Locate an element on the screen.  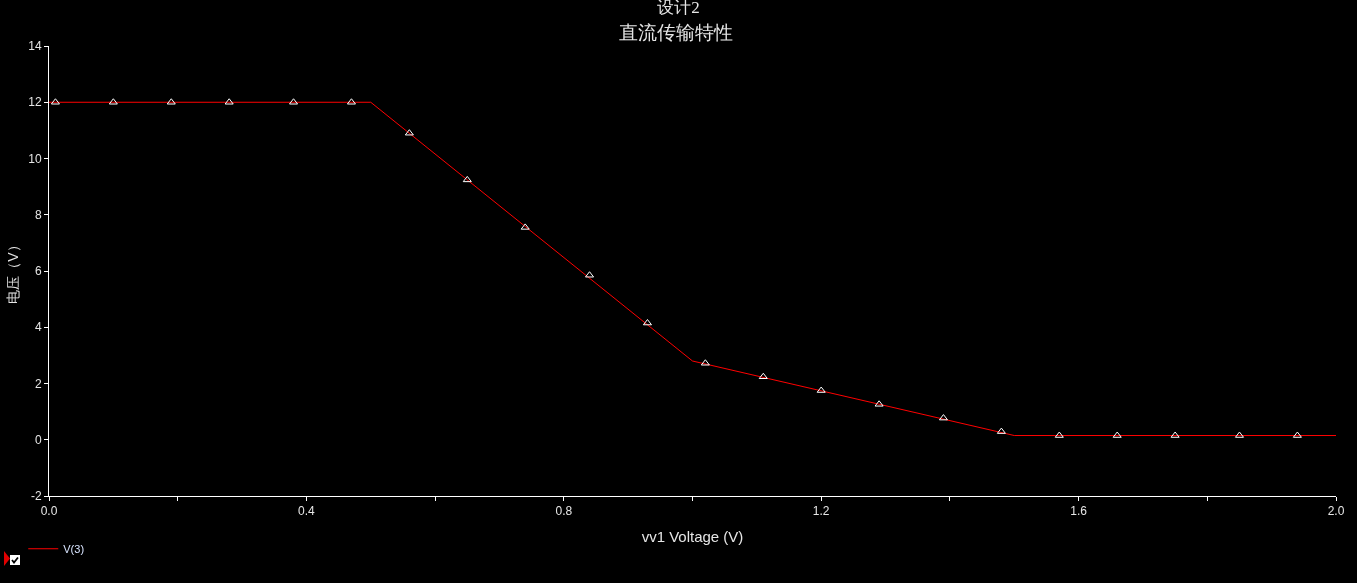
y-tick-label: 2 is located at coordinates (38, 383).